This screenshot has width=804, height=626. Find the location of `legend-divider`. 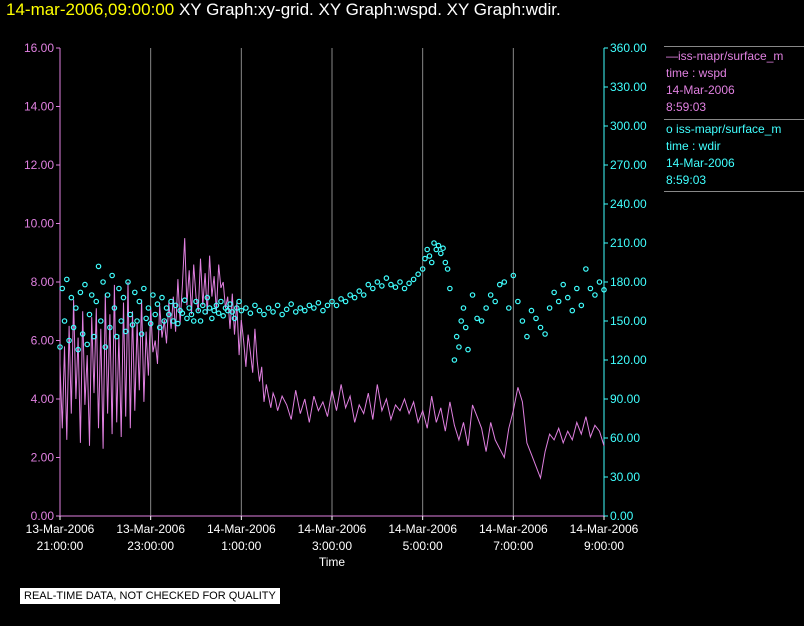

legend-divider is located at coordinates (734, 191).